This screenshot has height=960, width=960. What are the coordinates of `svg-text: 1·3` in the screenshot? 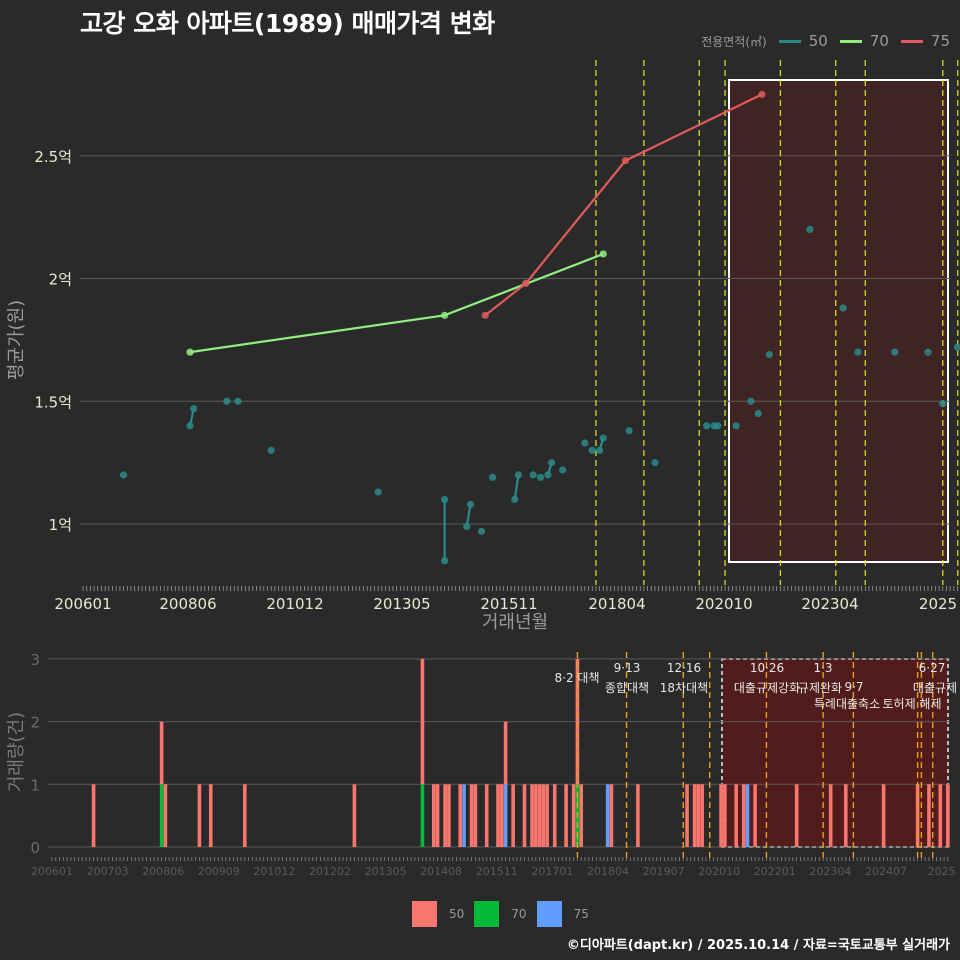 It's located at (822, 668).